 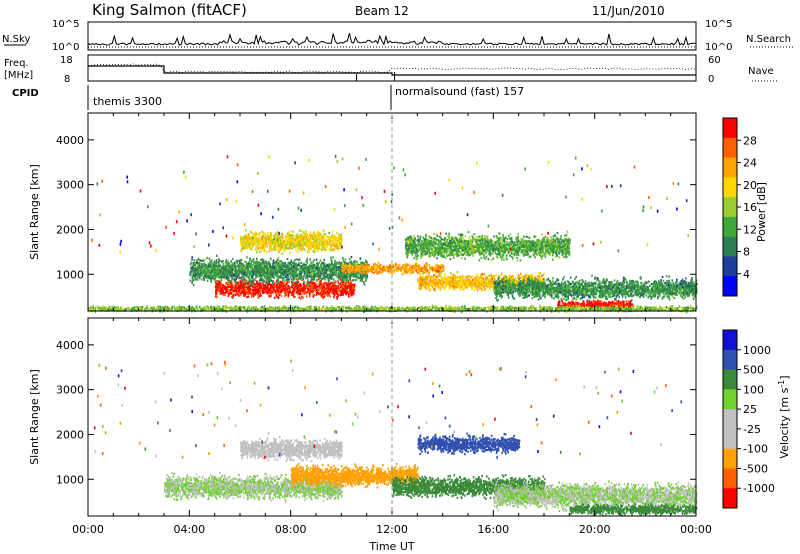 What do you see at coordinates (768, 39) in the screenshot?
I see `nsearch-label: N.Search` at bounding box center [768, 39].